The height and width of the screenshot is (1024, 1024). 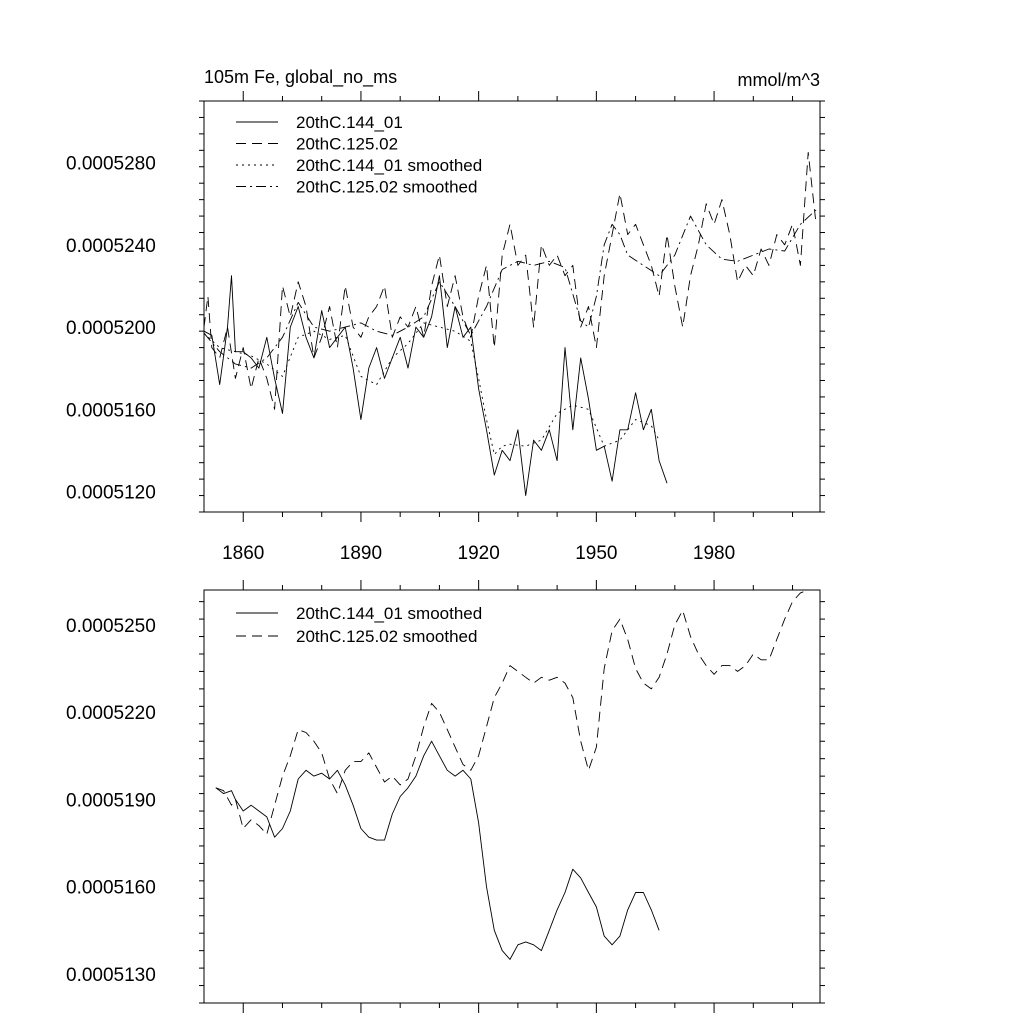 What do you see at coordinates (361, 553) in the screenshot?
I see `x-tick-label: 1890` at bounding box center [361, 553].